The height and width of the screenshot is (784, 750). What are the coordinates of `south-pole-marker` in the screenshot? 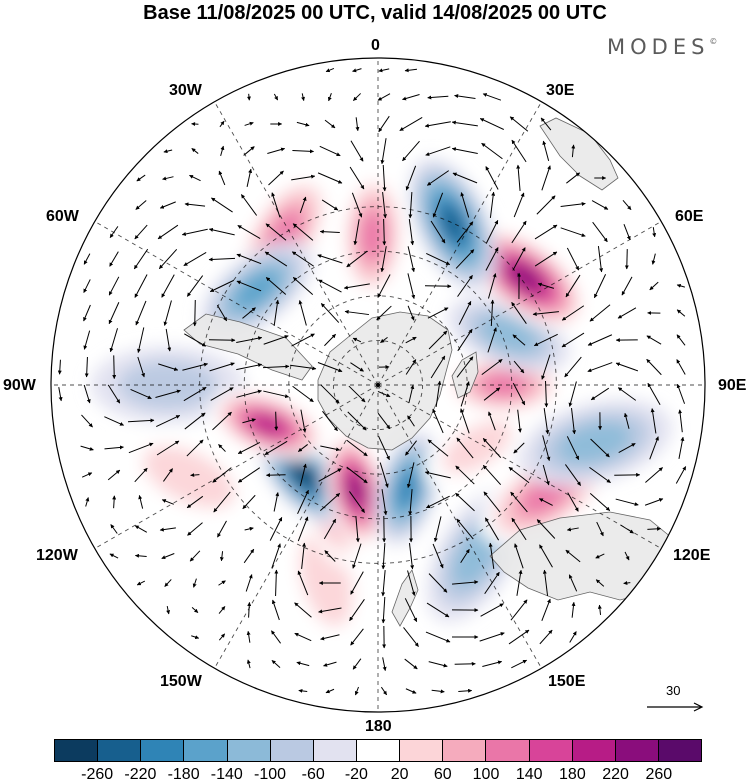 It's located at (378, 385).